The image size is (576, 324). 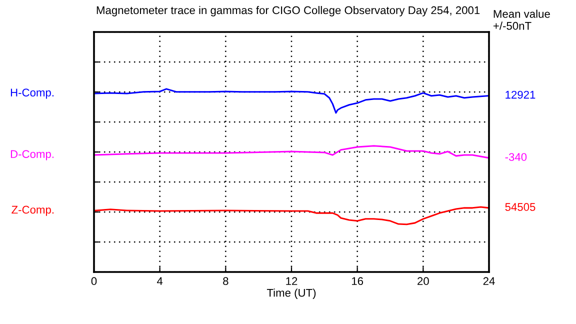 What do you see at coordinates (489, 281) in the screenshot?
I see `x-tick-label: 24` at bounding box center [489, 281].